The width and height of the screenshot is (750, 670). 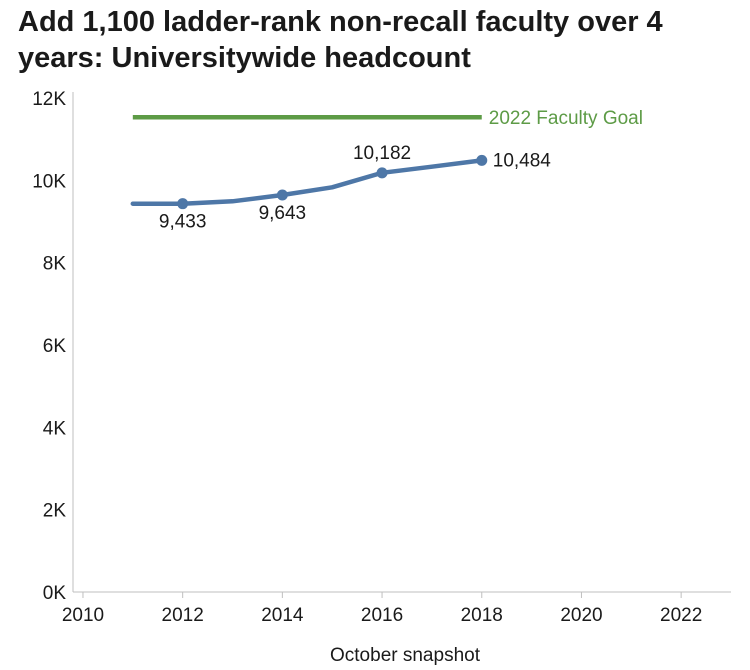 I want to click on x-tick-label: 2022, so click(x=681, y=615).